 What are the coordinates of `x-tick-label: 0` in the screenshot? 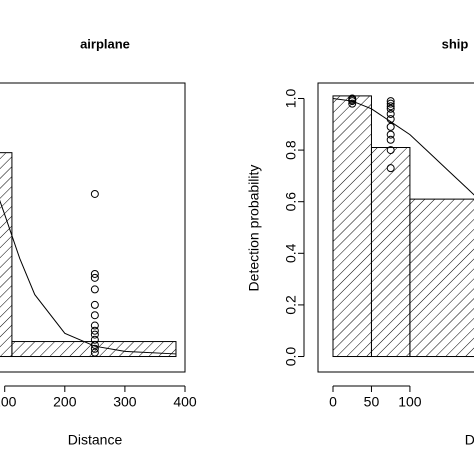 It's located at (333, 402).